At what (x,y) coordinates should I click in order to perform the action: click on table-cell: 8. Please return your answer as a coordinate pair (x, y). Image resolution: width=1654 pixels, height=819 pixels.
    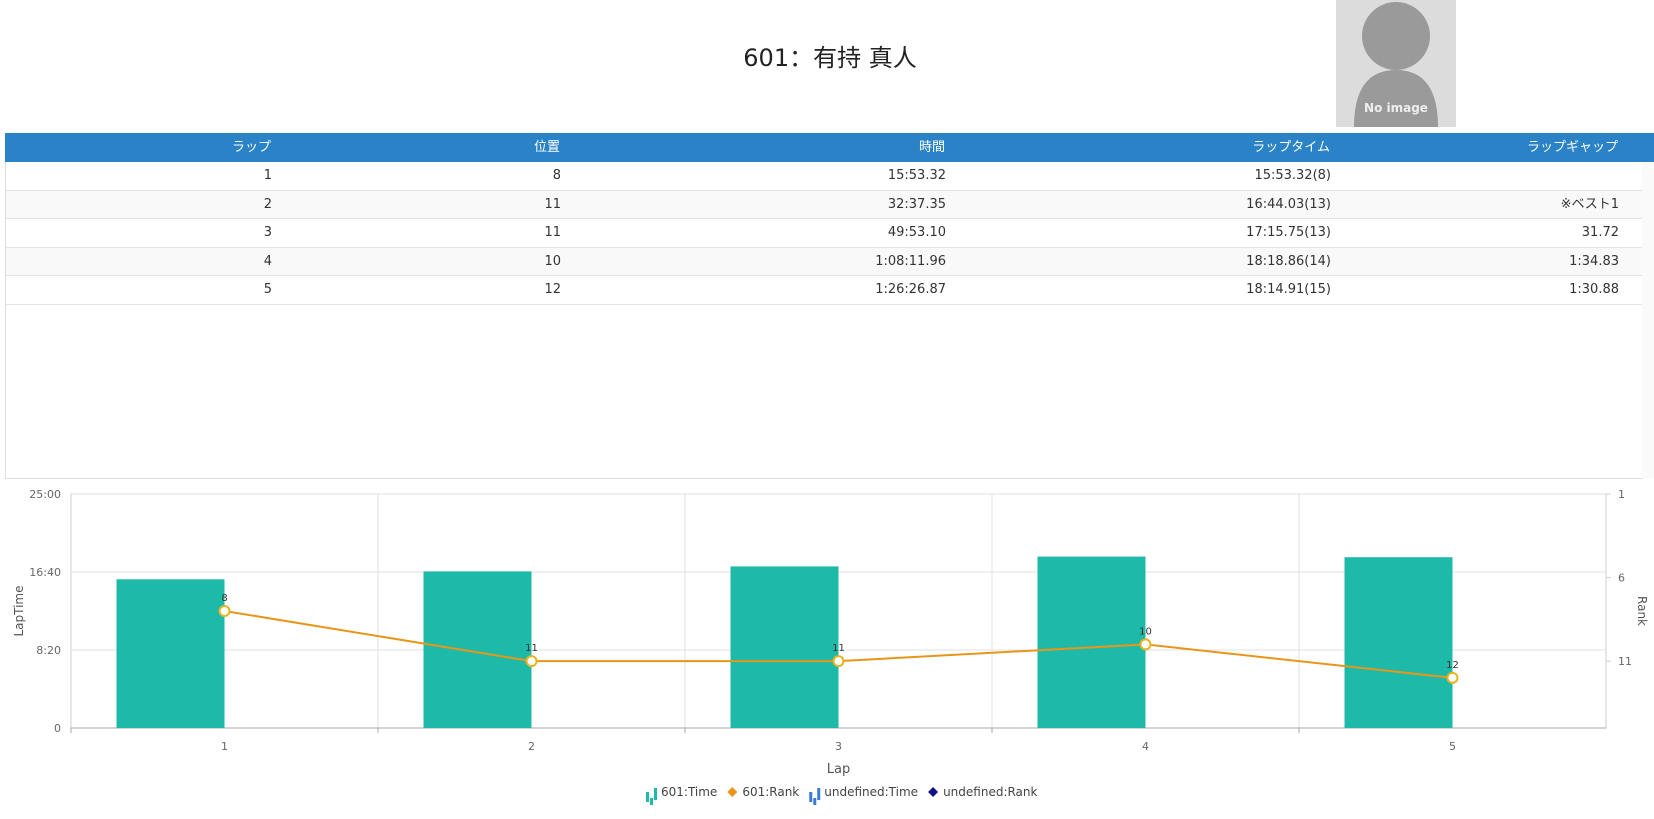
    Looking at the image, I should click on (556, 175).